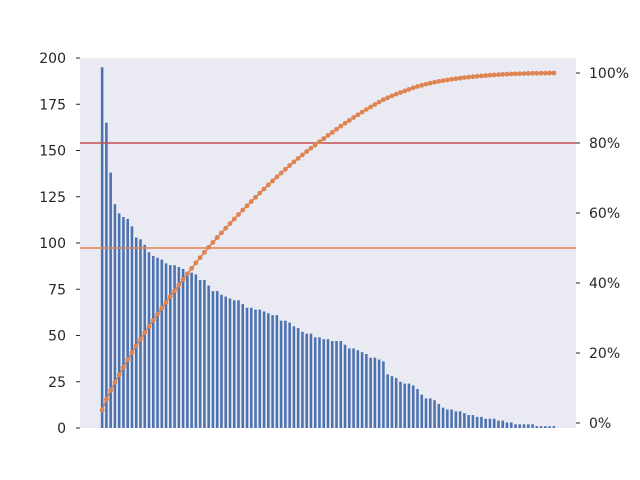 The width and height of the screenshot is (640, 480). What do you see at coordinates (52, 152) in the screenshot?
I see `y-tick-label: 150` at bounding box center [52, 152].